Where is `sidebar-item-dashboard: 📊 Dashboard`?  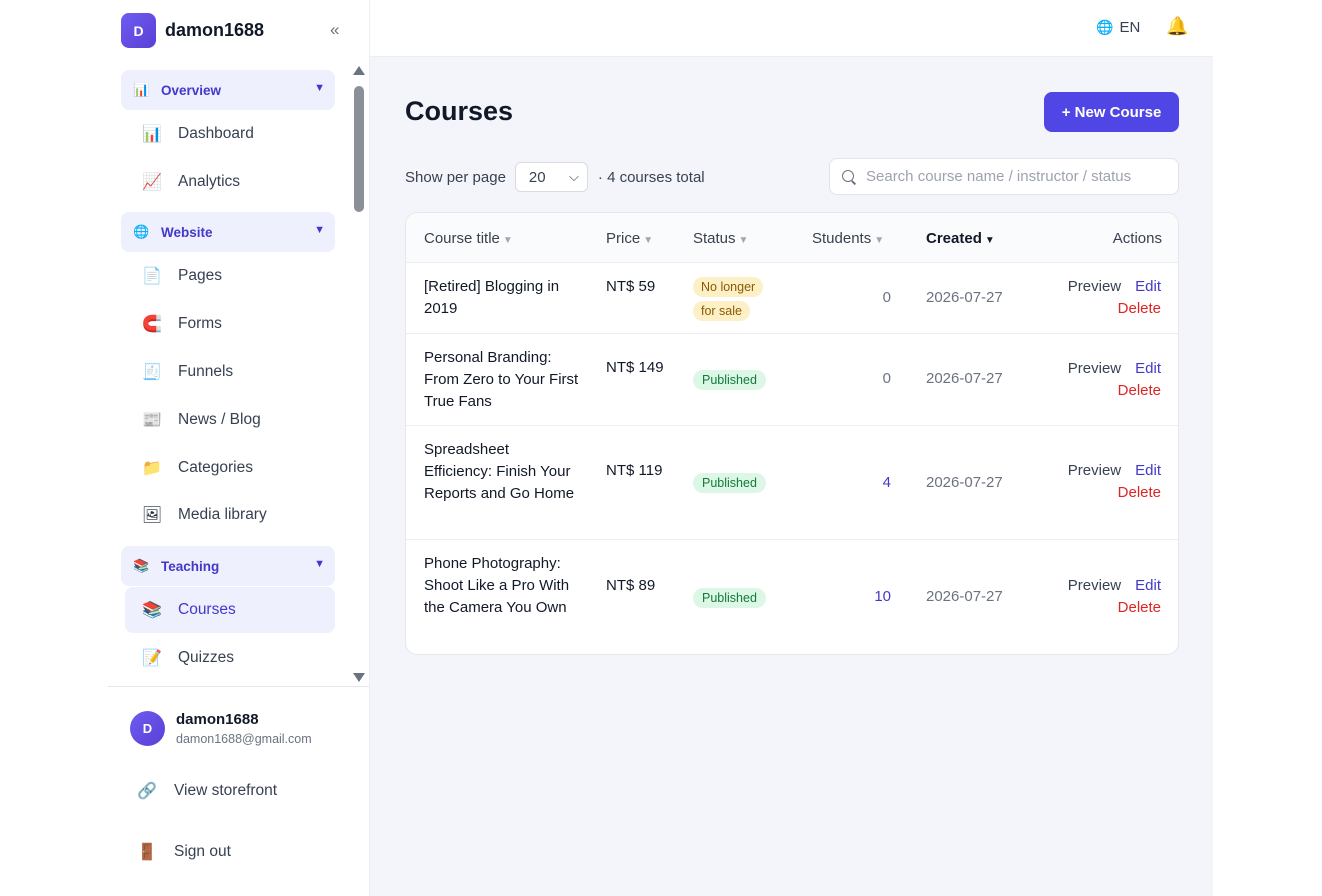 sidebar-item-dashboard: 📊 Dashboard is located at coordinates (230, 134).